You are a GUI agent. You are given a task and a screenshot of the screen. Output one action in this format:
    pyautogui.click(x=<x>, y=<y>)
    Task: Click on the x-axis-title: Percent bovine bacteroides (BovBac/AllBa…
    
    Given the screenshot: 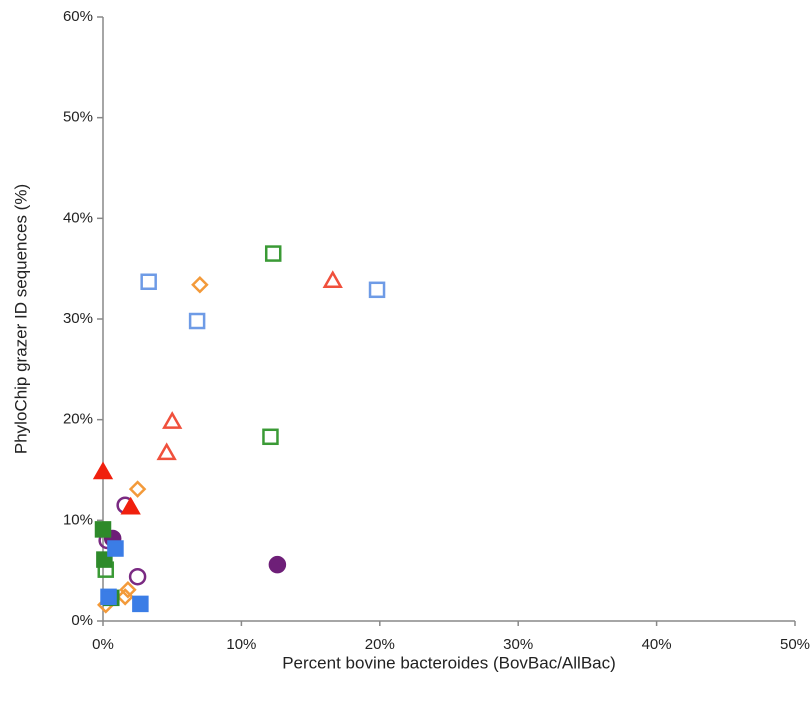 What is the action you would take?
    pyautogui.click(x=449, y=662)
    